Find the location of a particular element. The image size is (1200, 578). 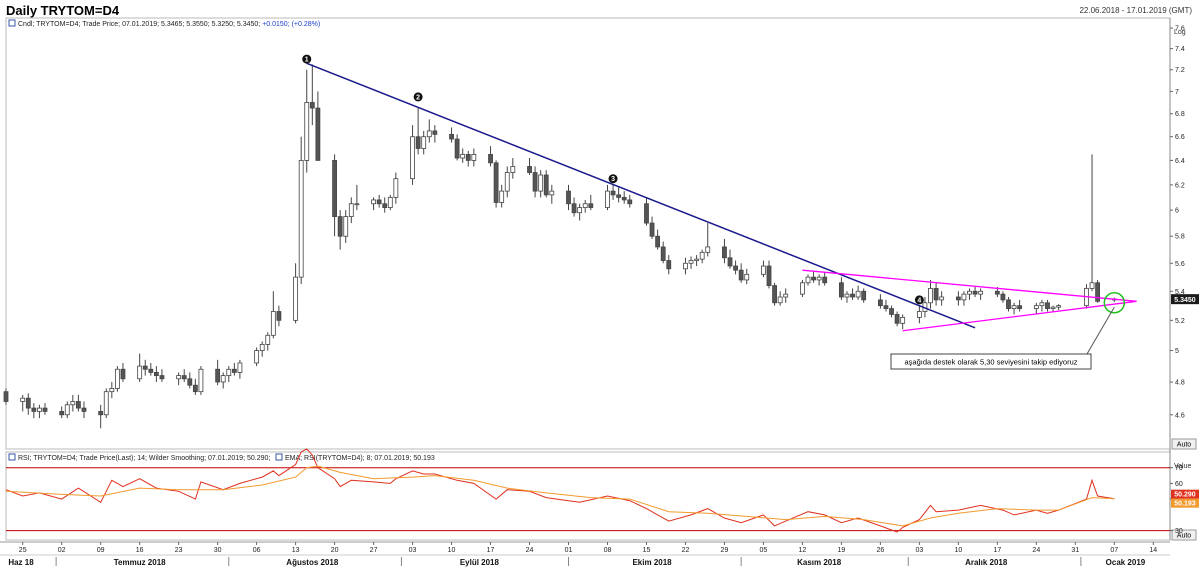

date-tick-label: 23 is located at coordinates (179, 550).